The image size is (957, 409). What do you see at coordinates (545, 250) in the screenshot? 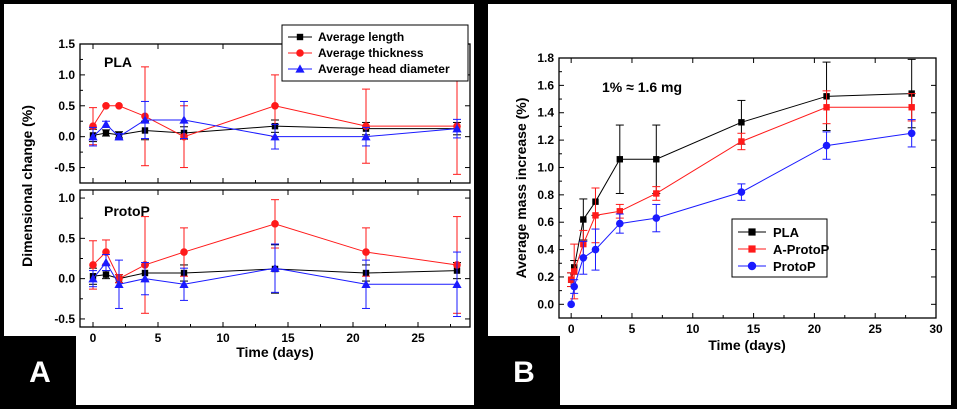
I see `mass-ytick-label: 0.4` at bounding box center [545, 250].